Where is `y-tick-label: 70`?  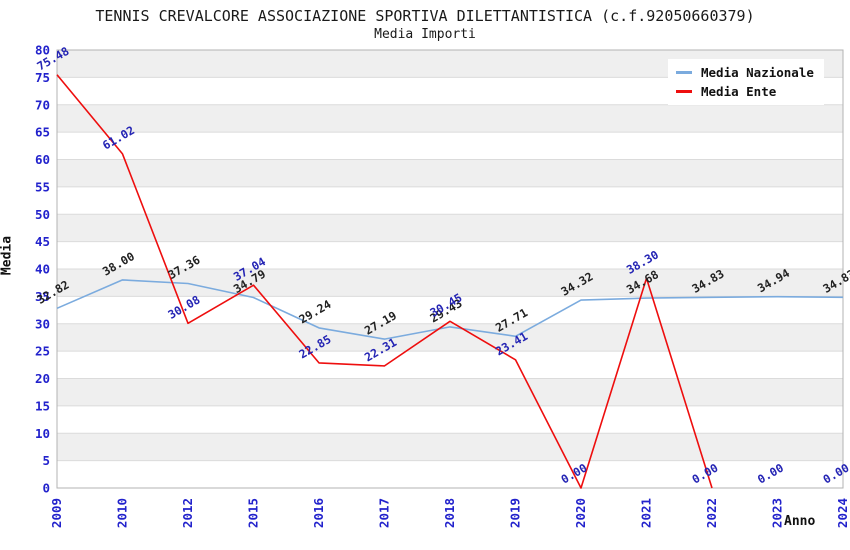 y-tick-label: 70 is located at coordinates (42, 104).